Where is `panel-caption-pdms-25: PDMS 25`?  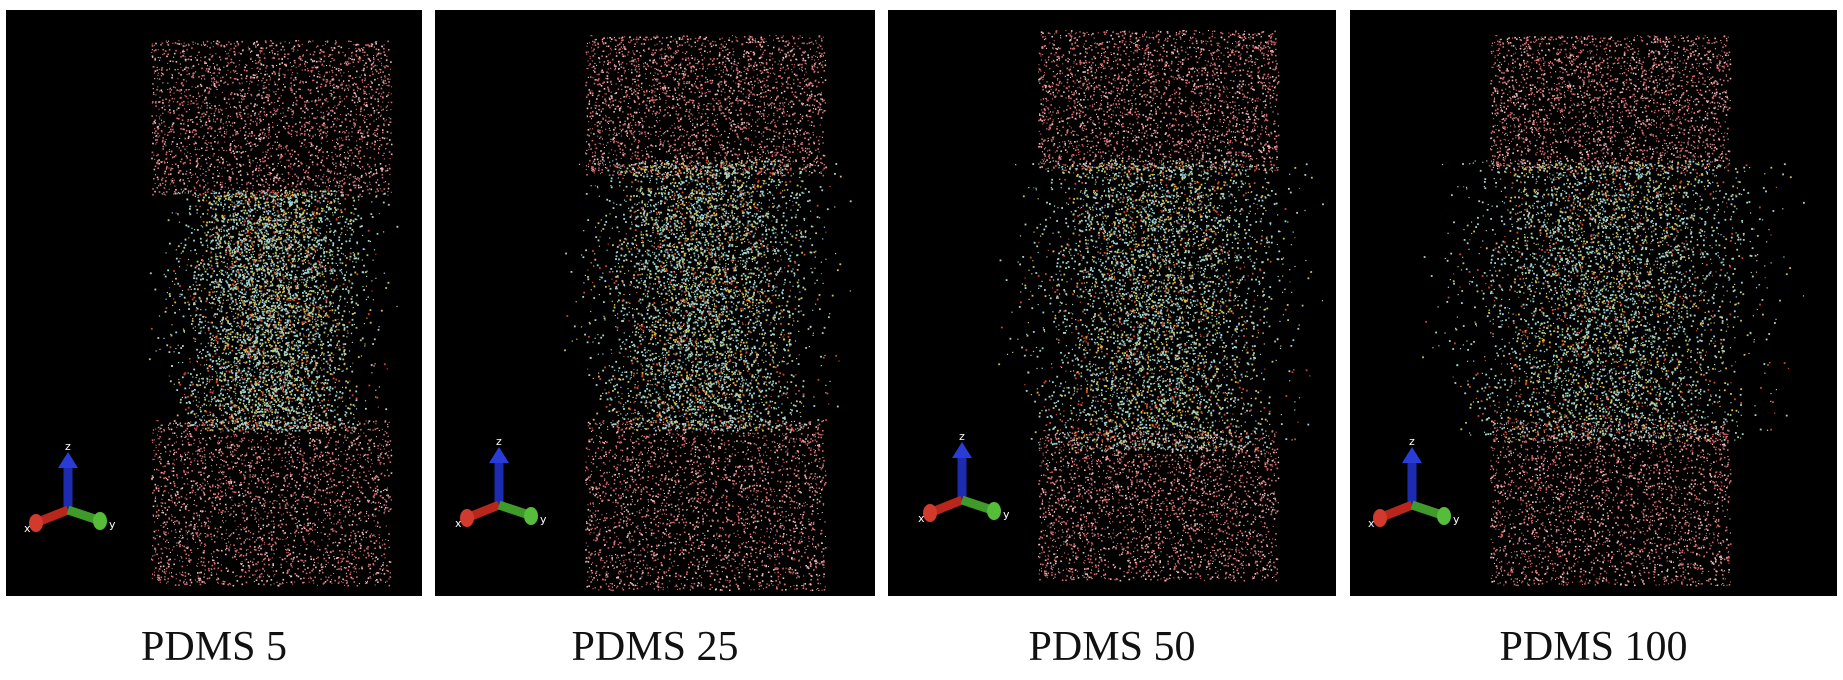 panel-caption-pdms-25: PDMS 25 is located at coordinates (655, 647).